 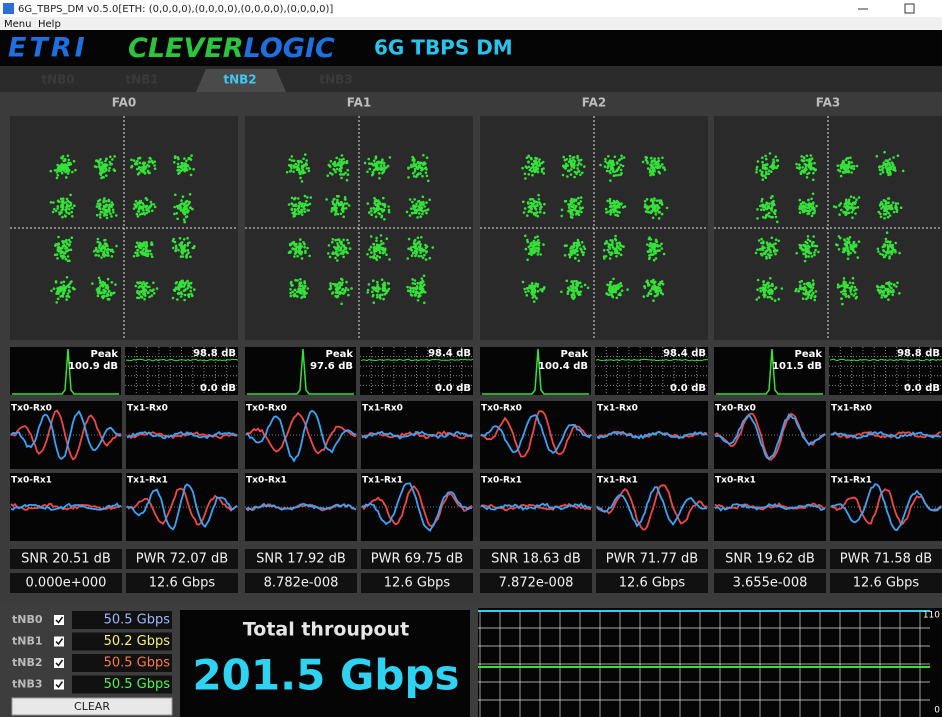 What do you see at coordinates (325, 675) in the screenshot?
I see `total-value: 201.5 Gbps` at bounding box center [325, 675].